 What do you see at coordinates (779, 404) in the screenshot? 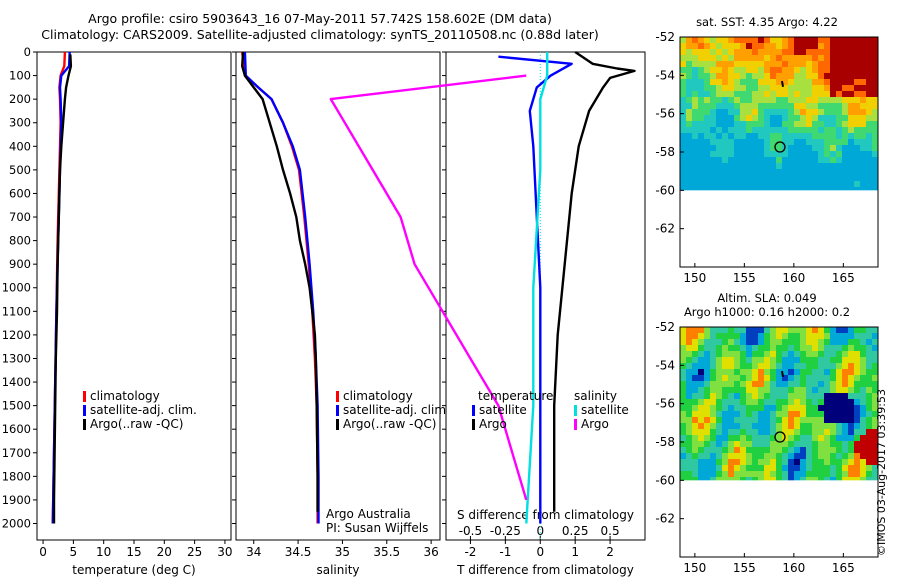
I see `sla-map-field` at bounding box center [779, 404].